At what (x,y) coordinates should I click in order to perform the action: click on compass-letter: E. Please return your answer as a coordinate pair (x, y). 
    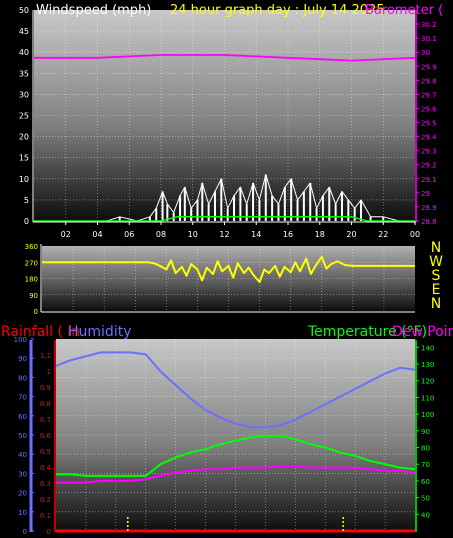
    Looking at the image, I should click on (436, 290).